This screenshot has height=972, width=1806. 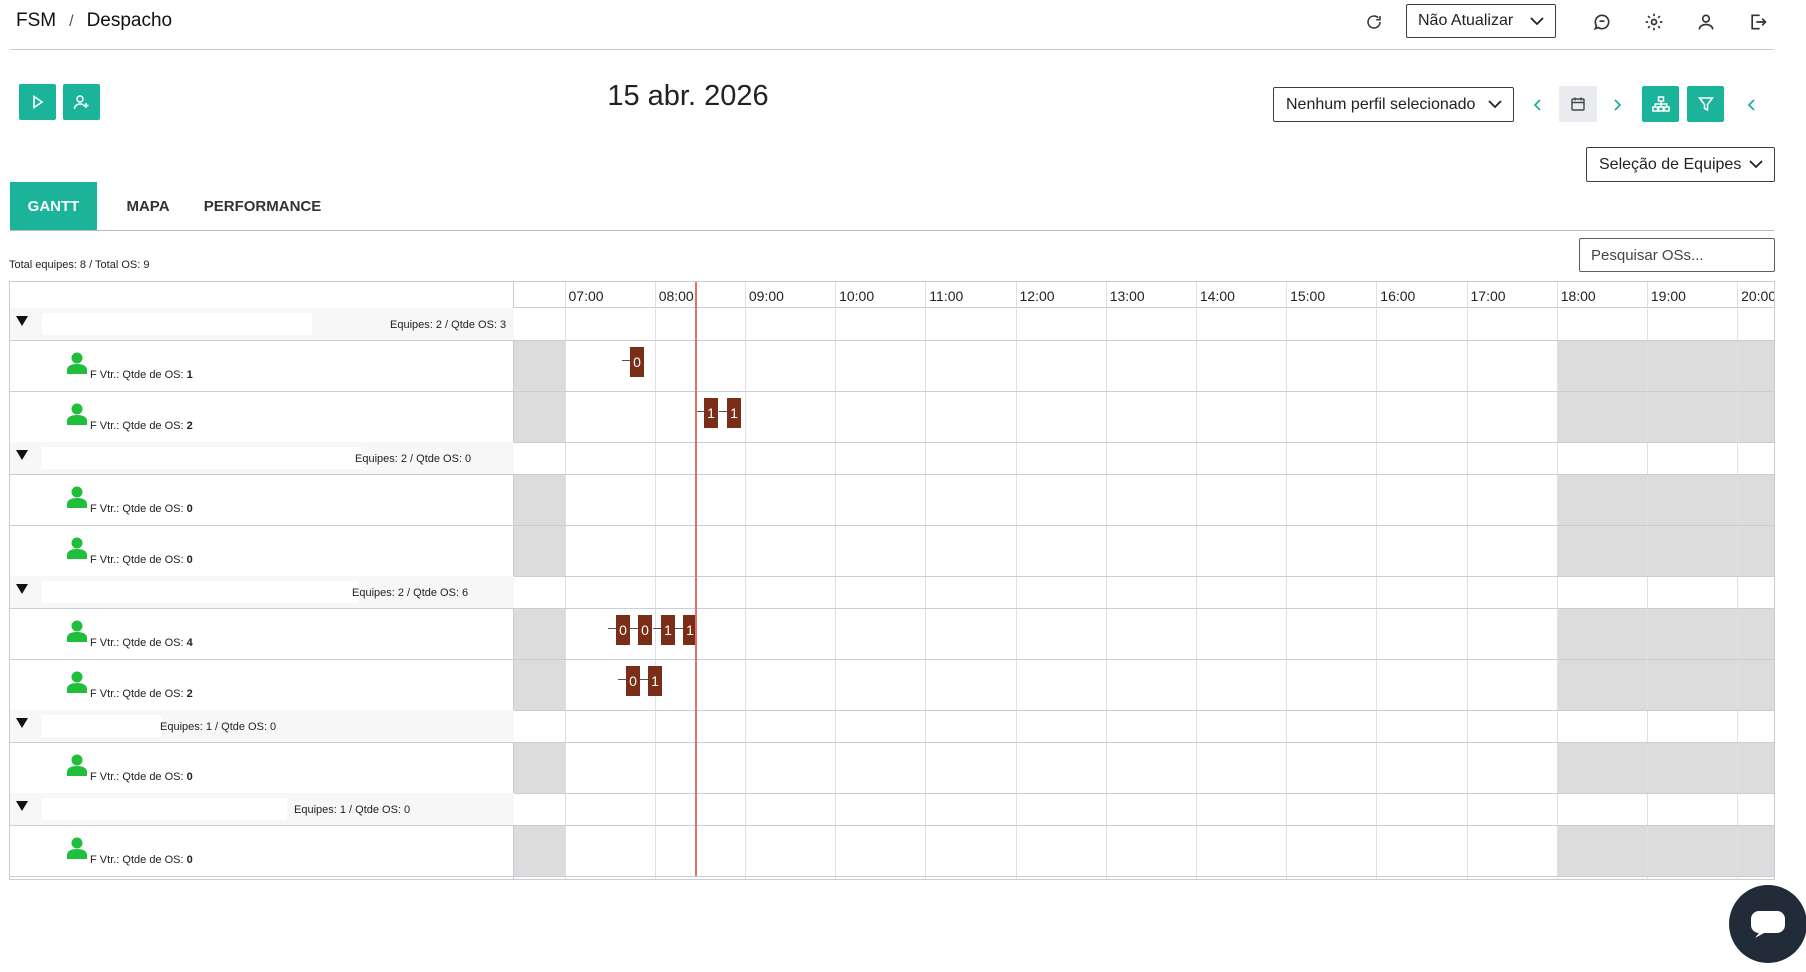 What do you see at coordinates (79, 265) in the screenshot?
I see `totals-summary: Total equipes: 8 / Total OS: 9` at bounding box center [79, 265].